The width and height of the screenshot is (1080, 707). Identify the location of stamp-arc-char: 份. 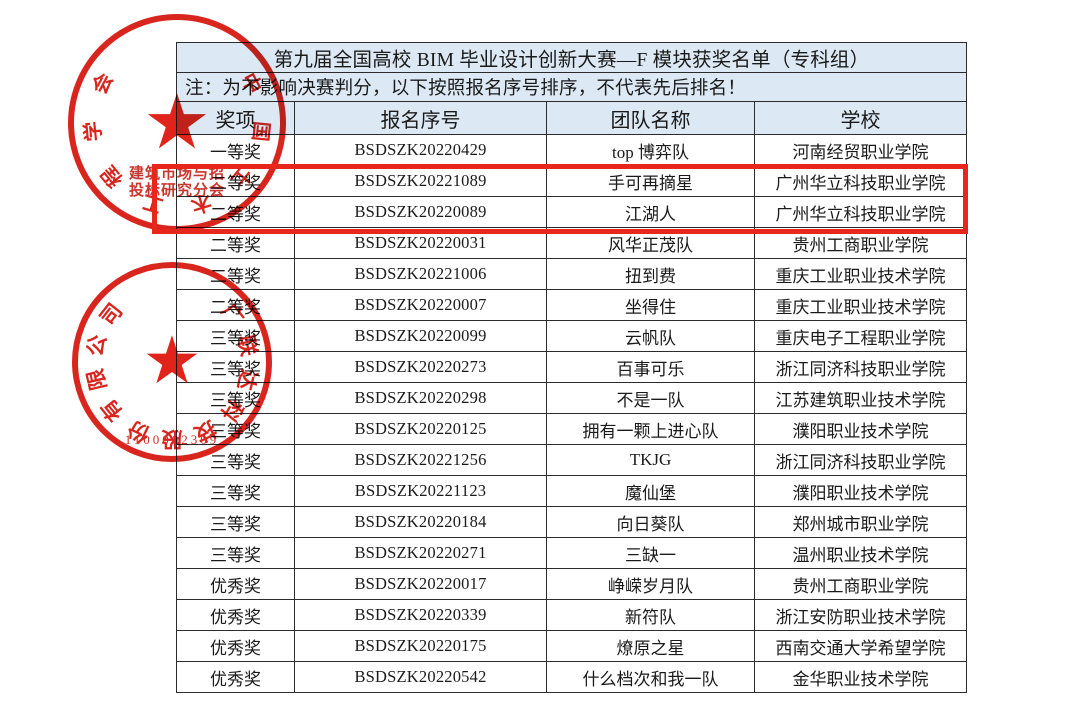
(139, 431).